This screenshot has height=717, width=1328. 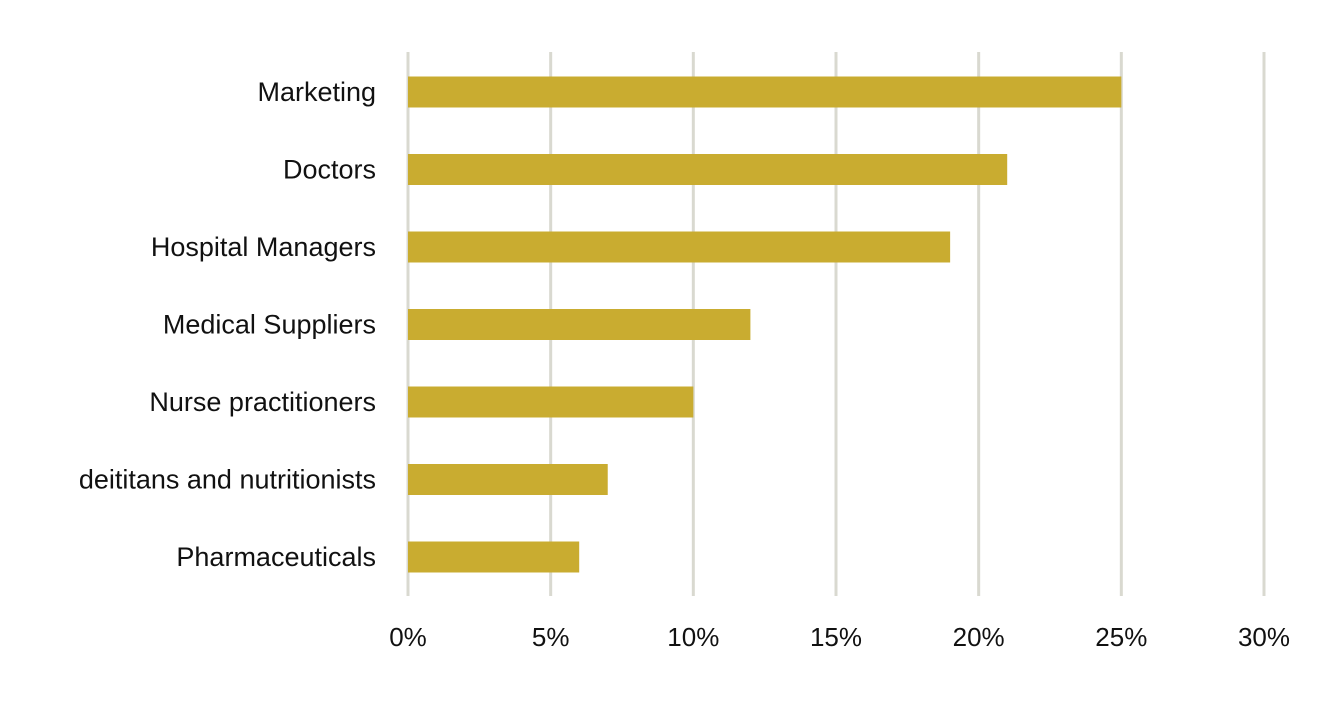 What do you see at coordinates (276, 557) in the screenshot?
I see `category-label-pharmaceuticals: Pharmaceuticals` at bounding box center [276, 557].